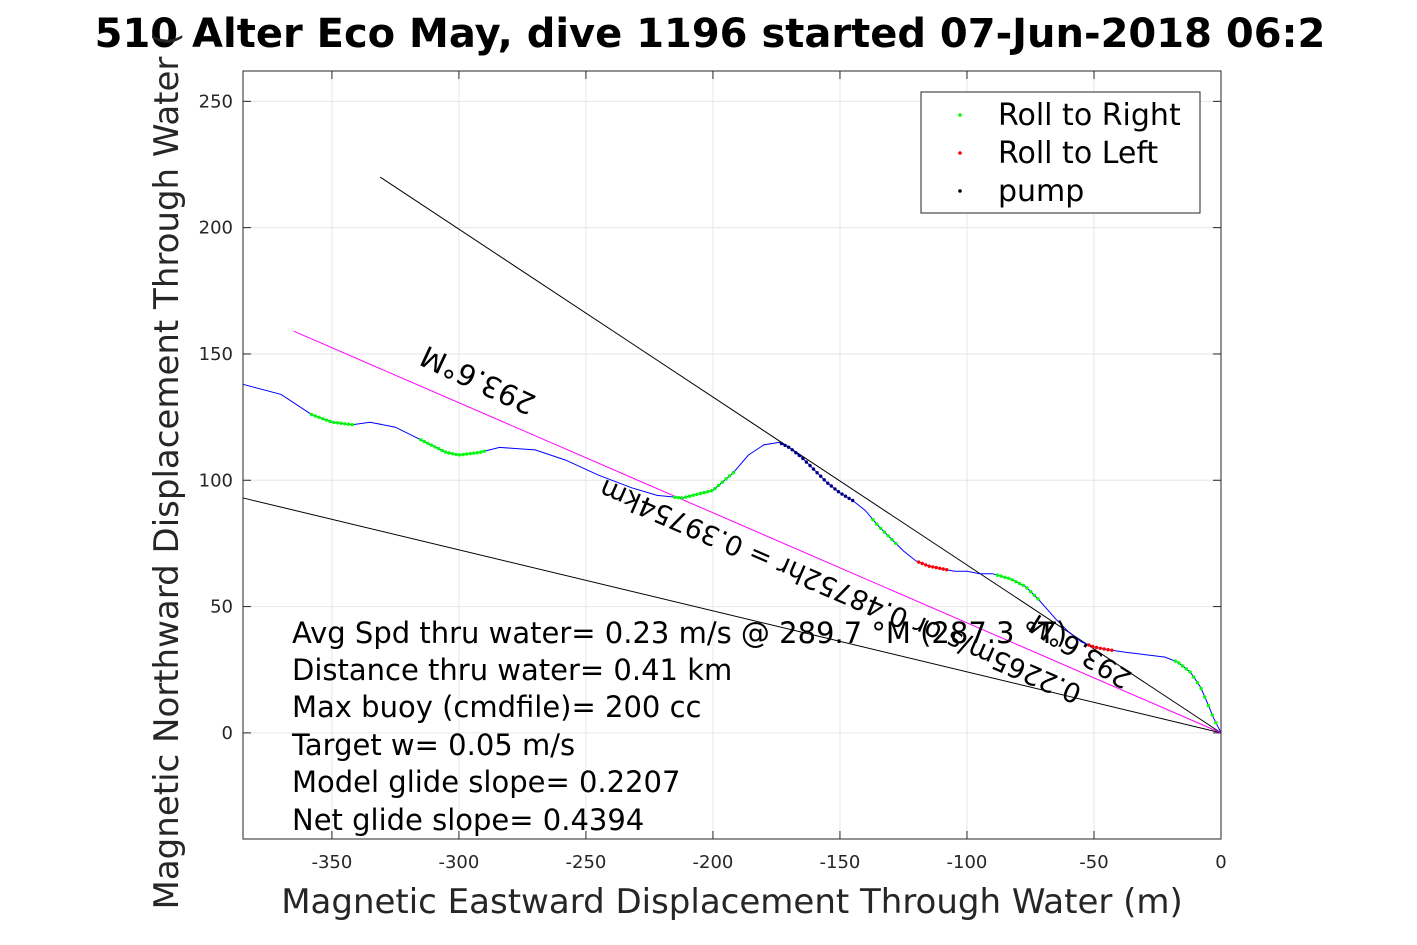 Image resolution: width=1417 pixels, height=945 pixels. I want to click on x-tick-label: -100, so click(967, 862).